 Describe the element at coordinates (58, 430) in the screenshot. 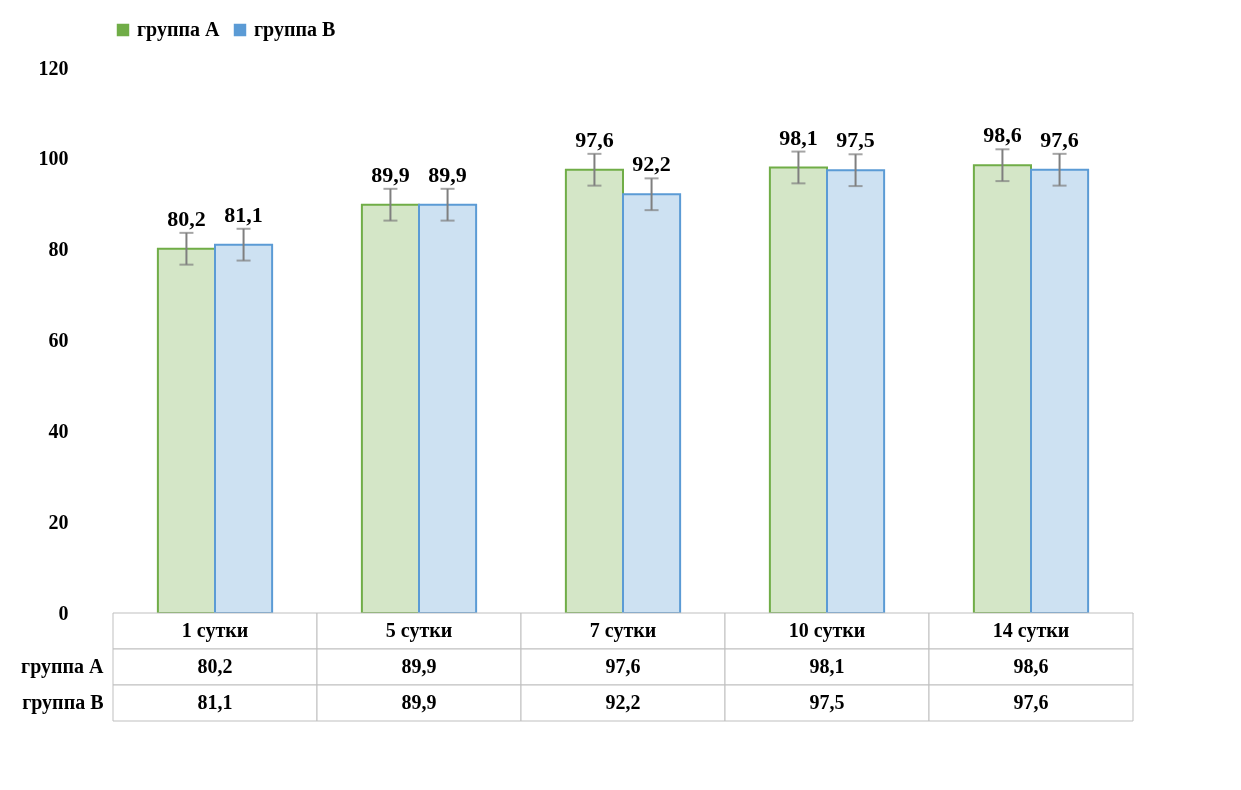

I see `y-tick-label: 40` at that location.